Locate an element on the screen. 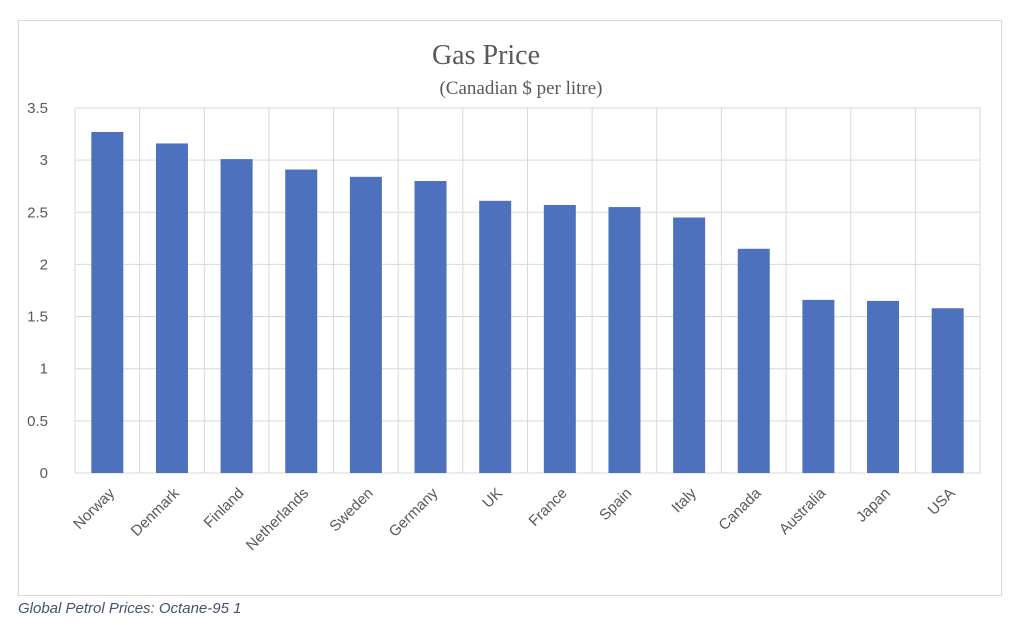 The image size is (1024, 633). y-tick-label: 1.5 is located at coordinates (37, 317).